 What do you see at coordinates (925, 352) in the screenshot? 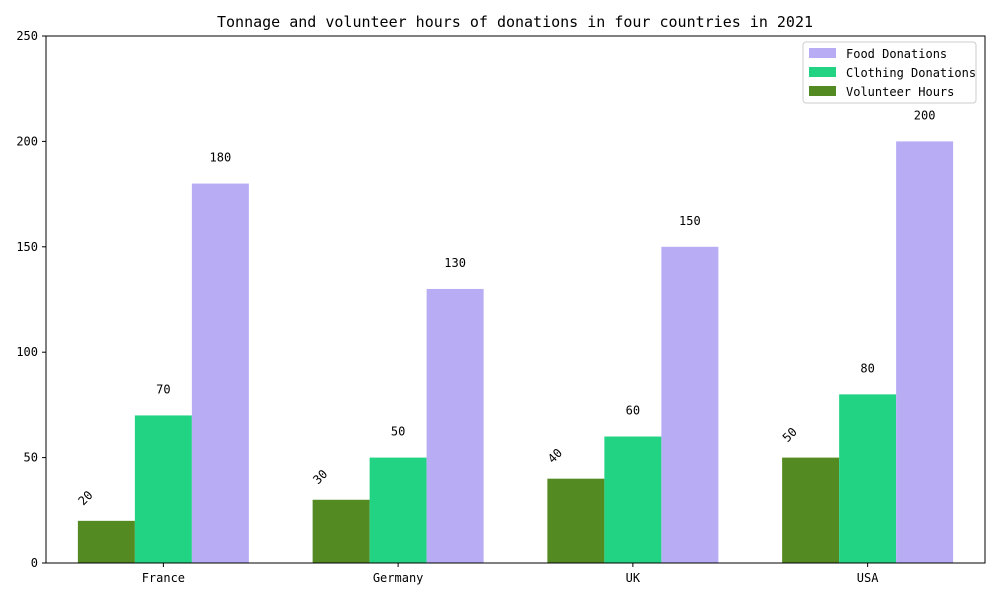
I see `bar-food-donations-usa` at bounding box center [925, 352].